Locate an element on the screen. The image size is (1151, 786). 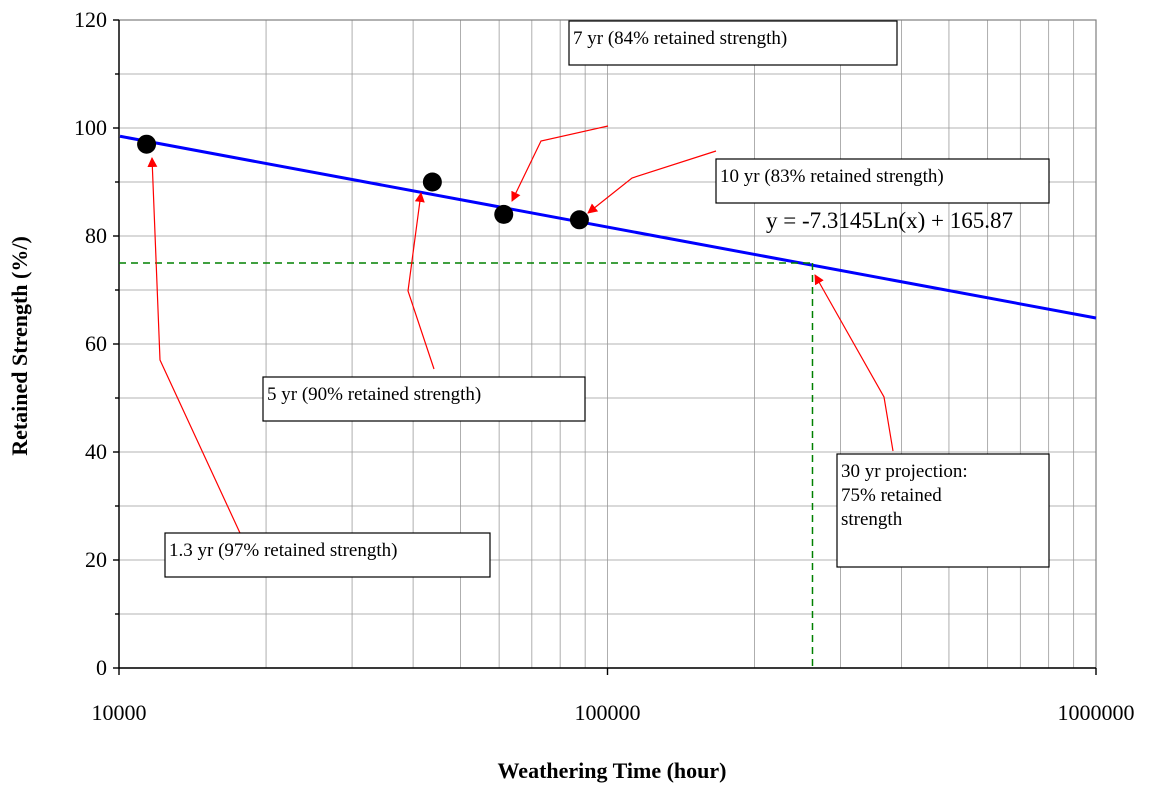
annotation-30yr: 30 yr projection: 75% retained strength is located at coordinates (943, 510).